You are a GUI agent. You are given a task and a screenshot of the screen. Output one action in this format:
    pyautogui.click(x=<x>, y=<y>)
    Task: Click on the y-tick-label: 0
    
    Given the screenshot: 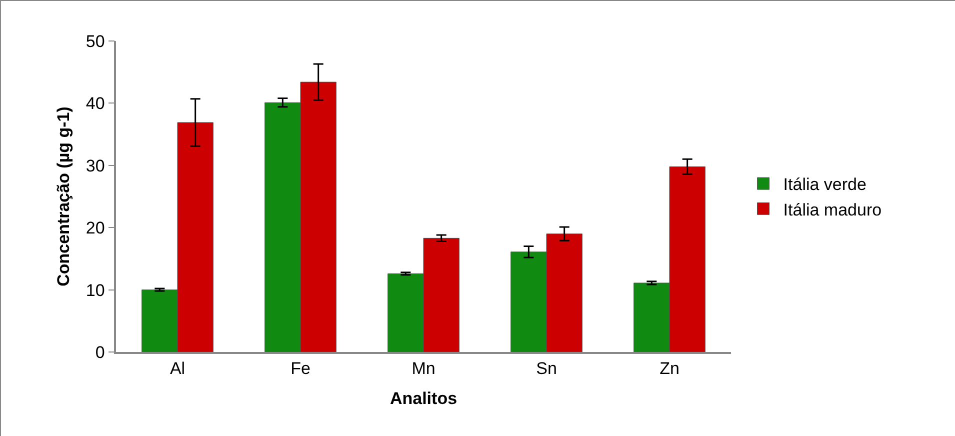 What is the action you would take?
    pyautogui.click(x=100, y=352)
    